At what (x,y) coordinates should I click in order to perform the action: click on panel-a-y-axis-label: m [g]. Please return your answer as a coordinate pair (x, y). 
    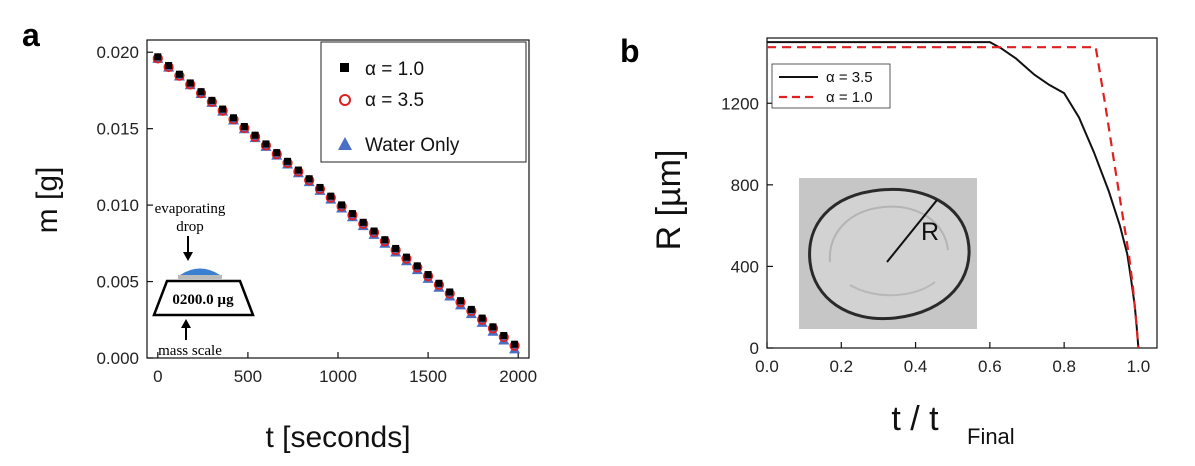
    Looking at the image, I should click on (47, 200).